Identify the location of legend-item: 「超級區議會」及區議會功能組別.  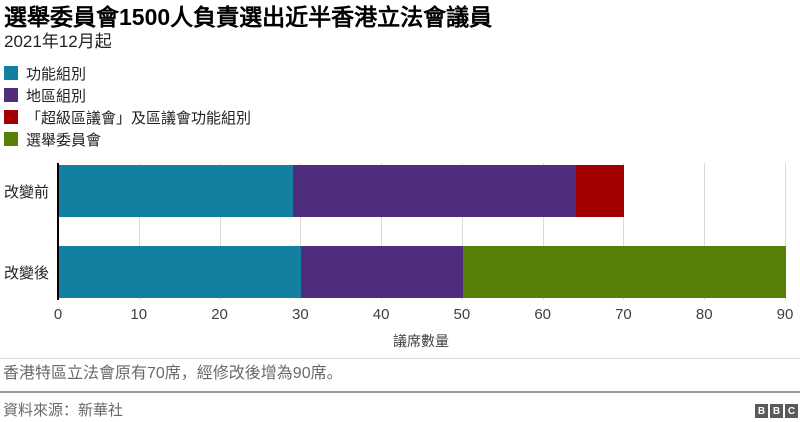
(127, 117).